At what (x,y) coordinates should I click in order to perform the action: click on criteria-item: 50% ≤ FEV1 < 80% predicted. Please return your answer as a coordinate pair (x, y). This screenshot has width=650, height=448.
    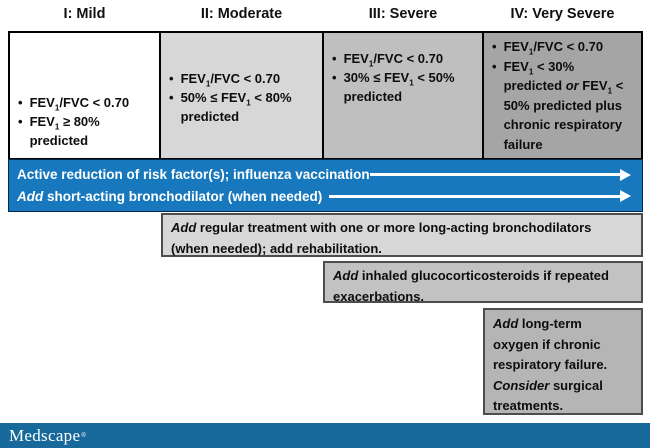
    Looking at the image, I should click on (241, 107).